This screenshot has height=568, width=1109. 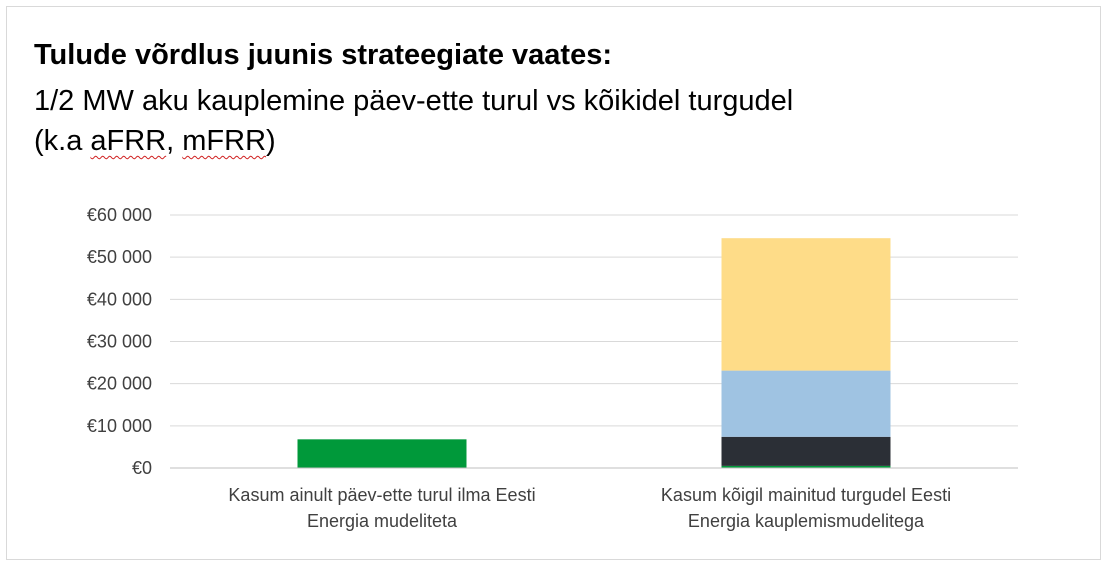 What do you see at coordinates (119, 384) in the screenshot?
I see `y-tick-label: €20 000` at bounding box center [119, 384].